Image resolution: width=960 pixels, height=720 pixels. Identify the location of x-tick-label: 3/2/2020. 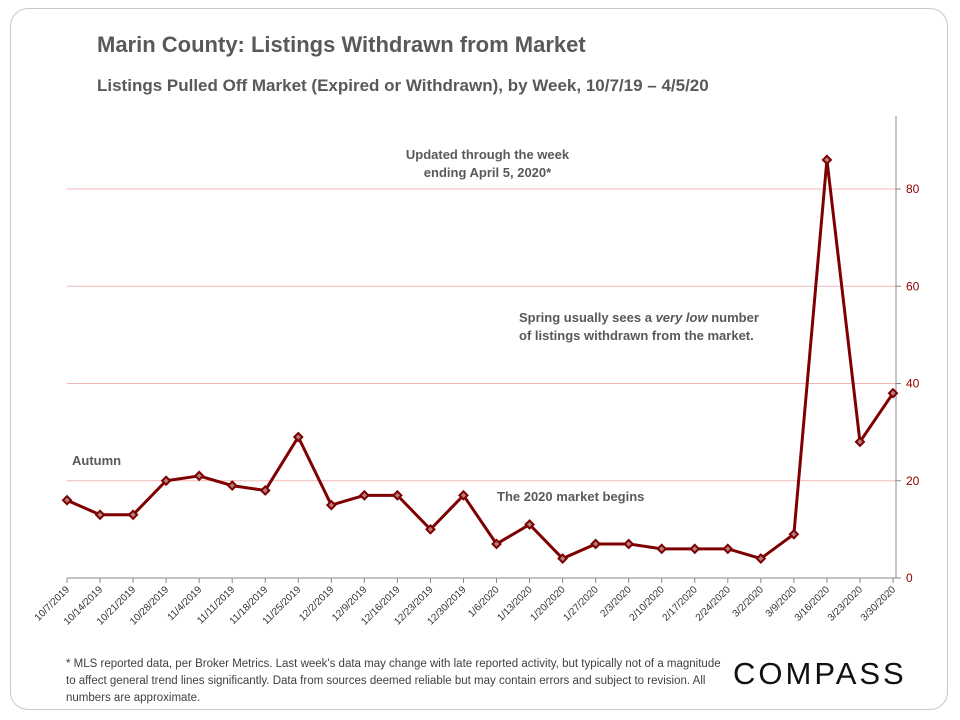
(749, 602).